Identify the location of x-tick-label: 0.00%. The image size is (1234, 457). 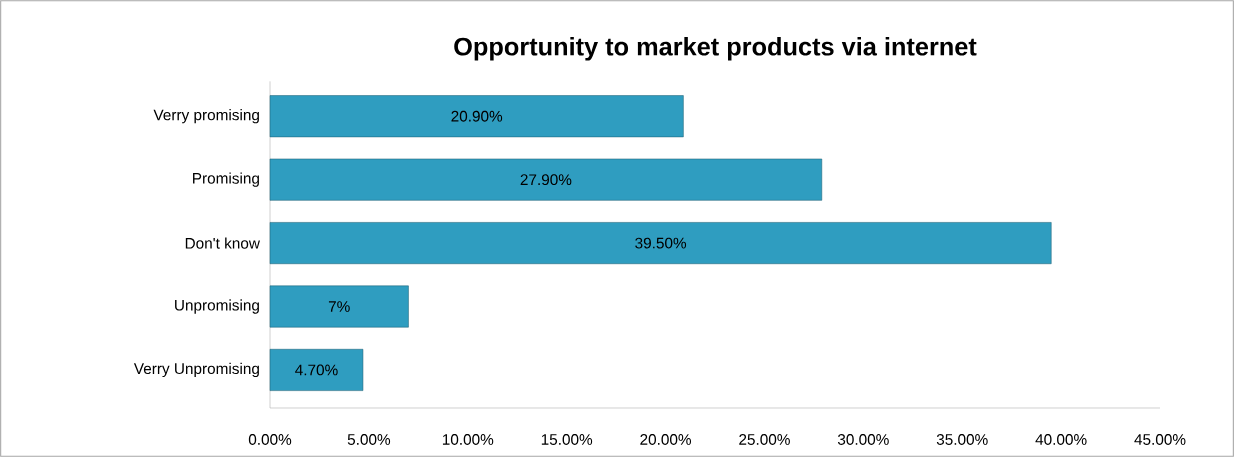
(270, 439).